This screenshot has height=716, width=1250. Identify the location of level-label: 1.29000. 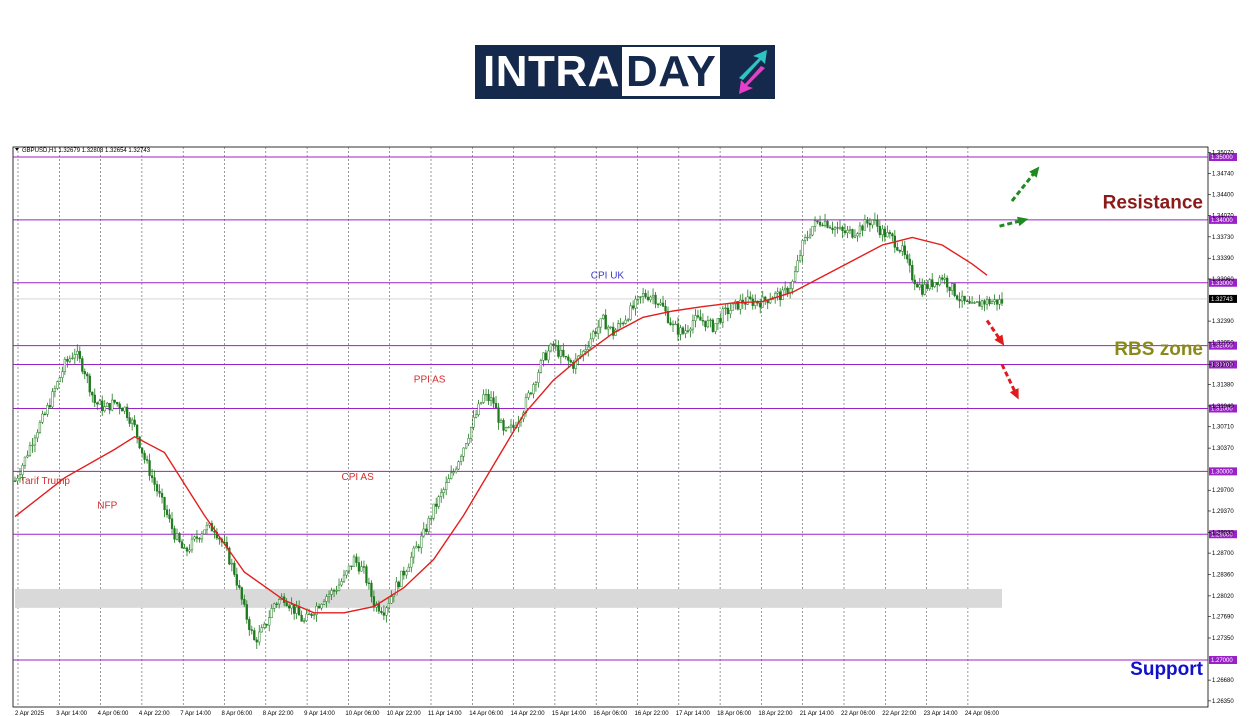
(1222, 535).